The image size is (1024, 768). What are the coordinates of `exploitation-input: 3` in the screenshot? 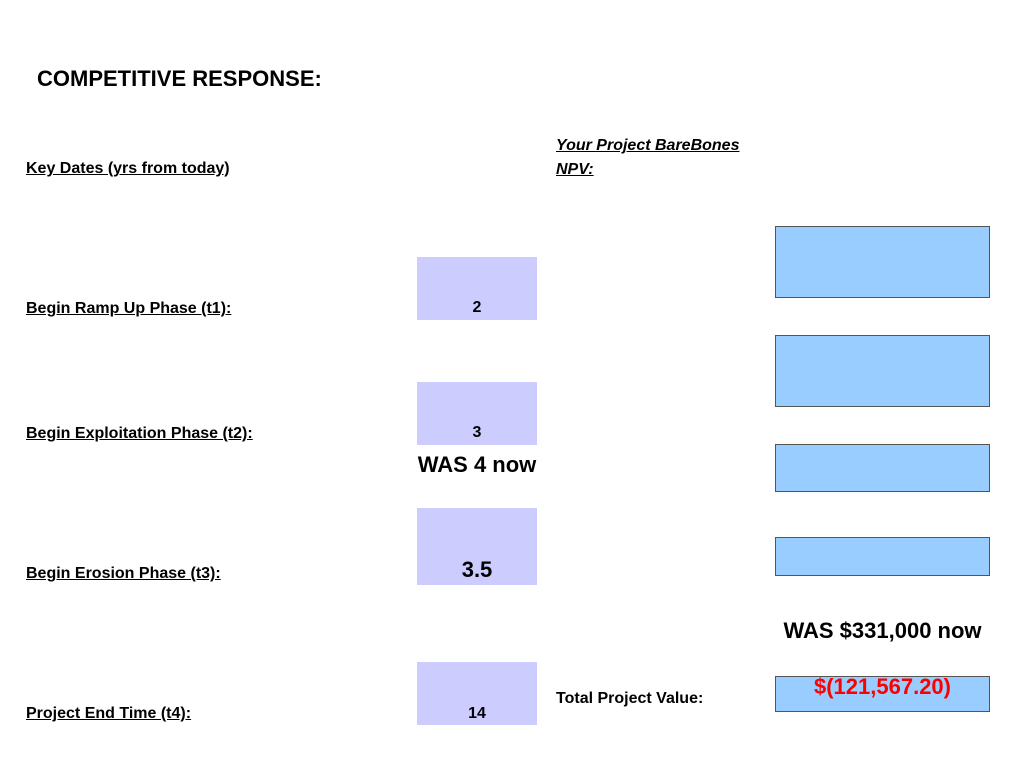 It's located at (477, 413).